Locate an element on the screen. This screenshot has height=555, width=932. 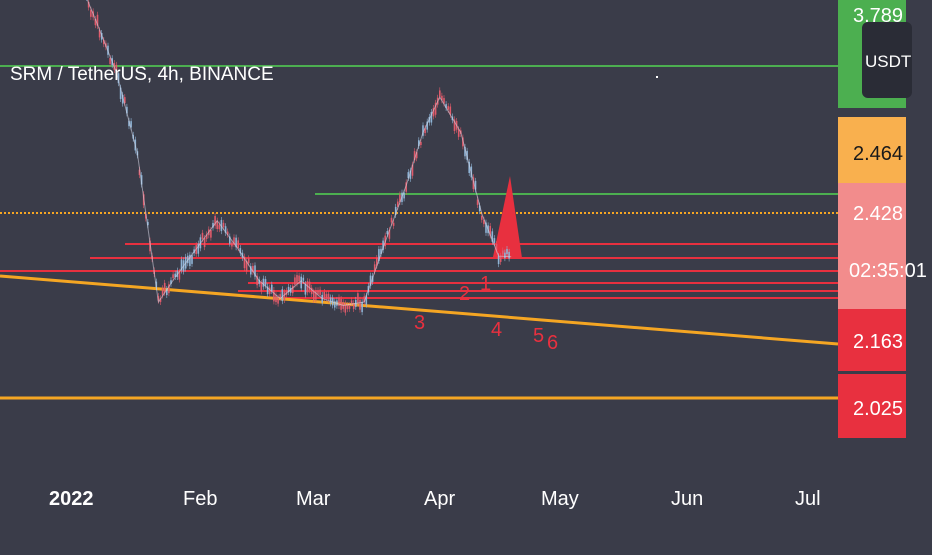
chart-title: SRM / TetherUS, 4h, BINANCE is located at coordinates (142, 74).